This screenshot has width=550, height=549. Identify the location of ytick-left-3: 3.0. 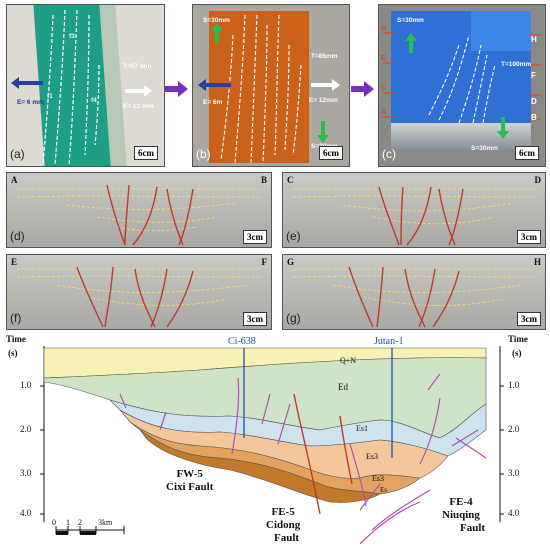
(26, 473).